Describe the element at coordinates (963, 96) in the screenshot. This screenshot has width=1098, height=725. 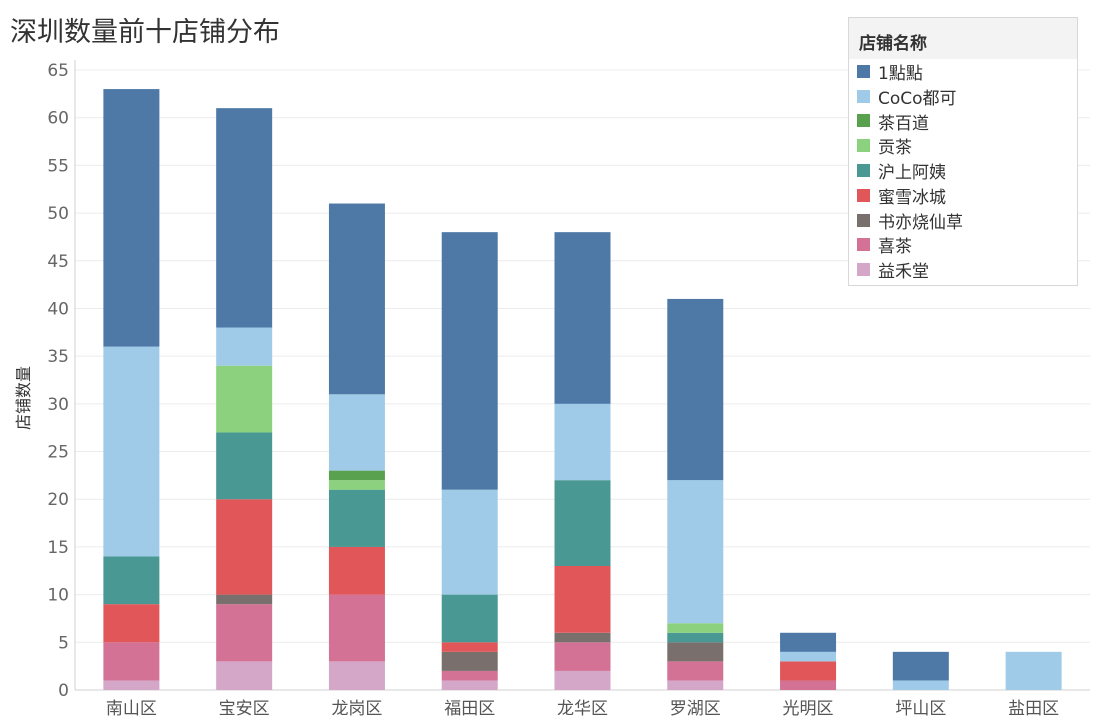
I see `legend-item: CoCo都可` at that location.